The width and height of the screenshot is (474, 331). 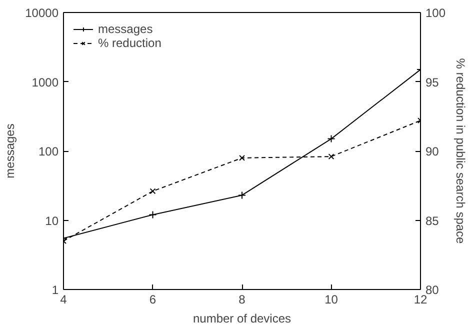 What do you see at coordinates (55, 290) in the screenshot?
I see `y-tick-label: 1` at bounding box center [55, 290].